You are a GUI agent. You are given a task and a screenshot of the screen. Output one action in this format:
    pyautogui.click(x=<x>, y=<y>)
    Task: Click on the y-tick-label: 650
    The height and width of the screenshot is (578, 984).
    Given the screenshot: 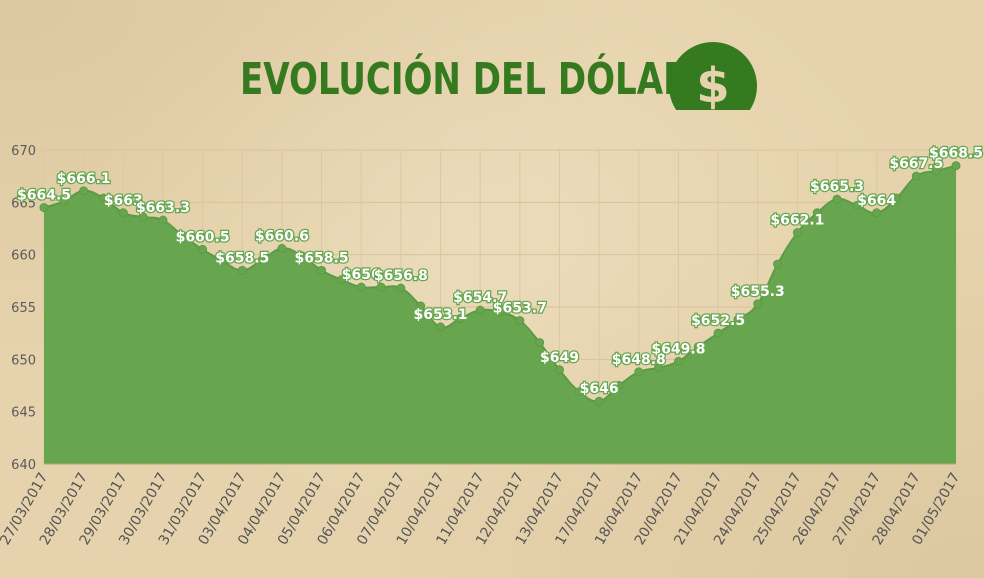 What is the action you would take?
    pyautogui.click(x=23, y=360)
    